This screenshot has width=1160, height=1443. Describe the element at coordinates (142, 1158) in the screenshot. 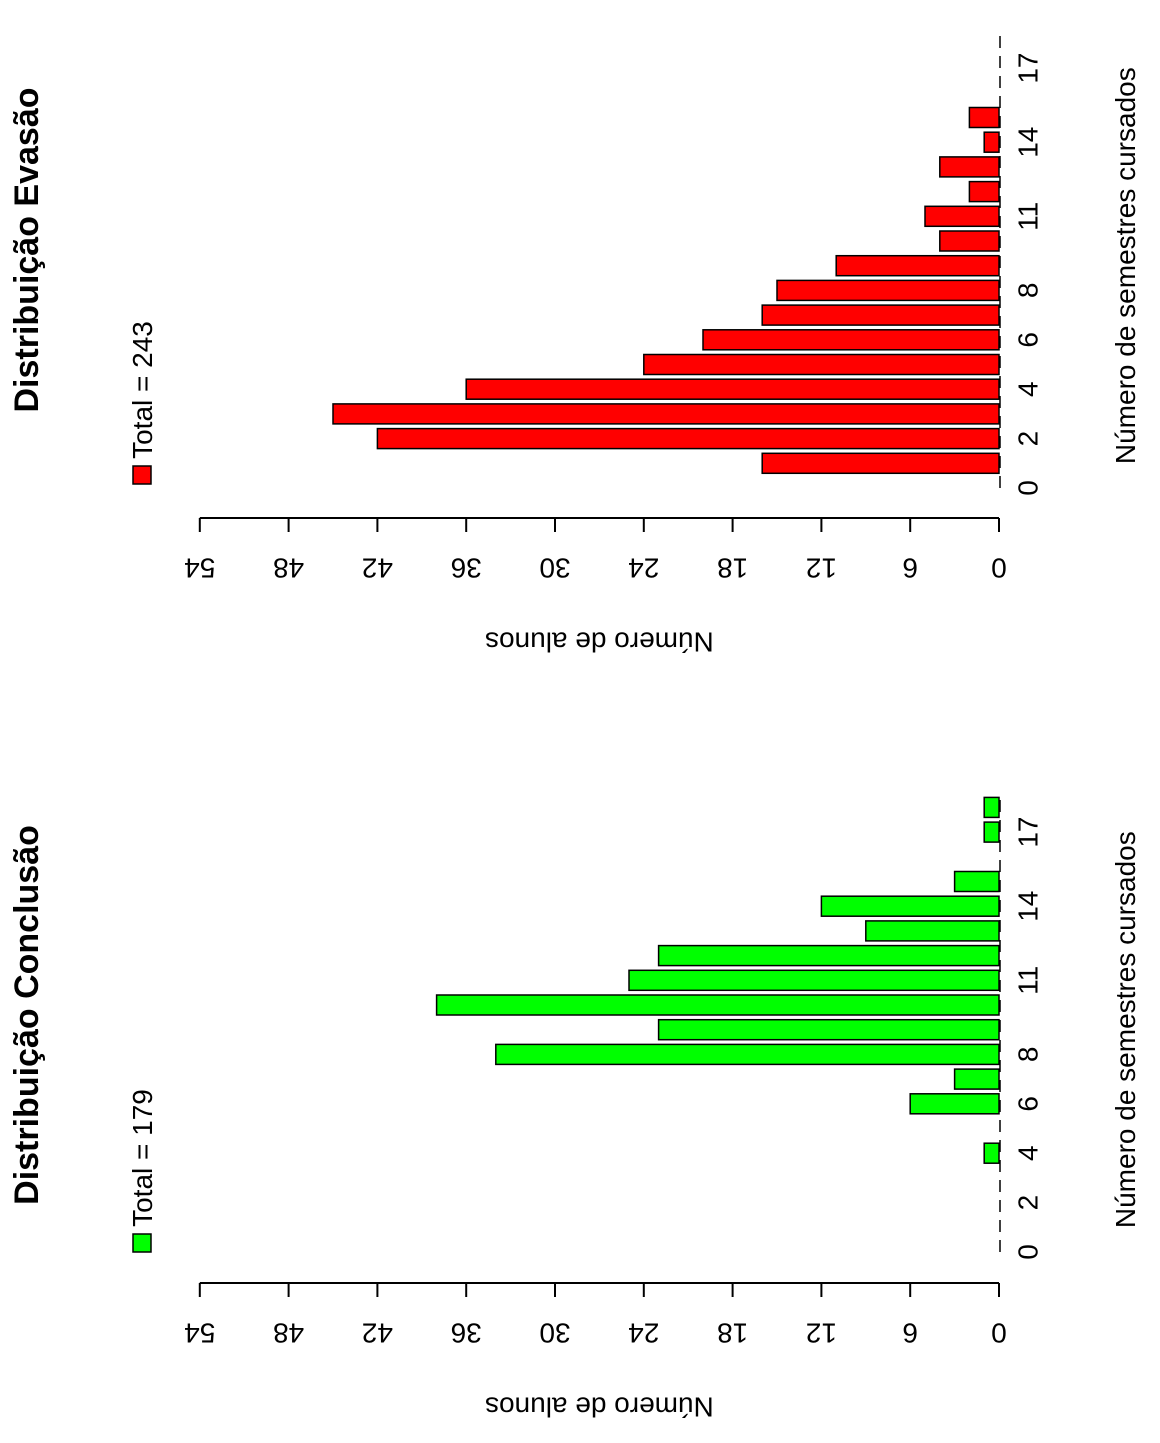

I see `legend-label: Total = 179` at that location.